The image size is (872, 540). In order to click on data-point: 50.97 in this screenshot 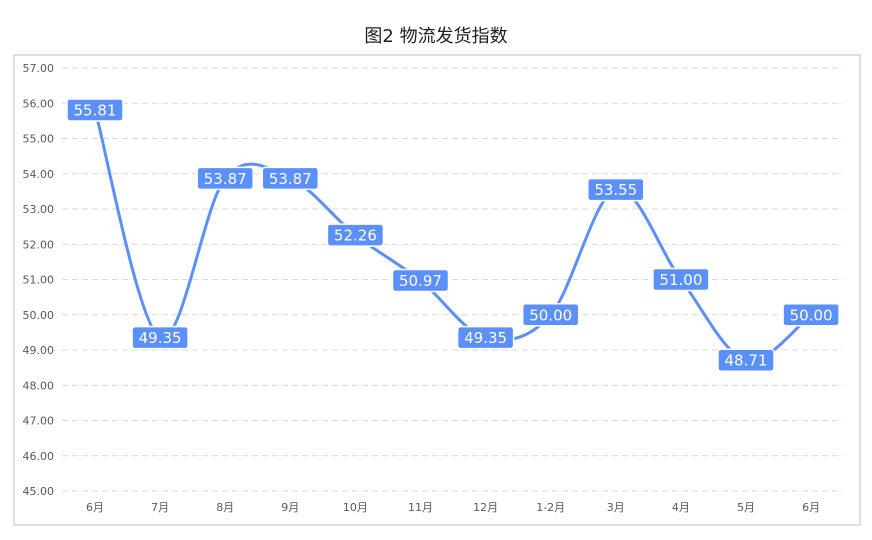, I will do `click(420, 280)`.